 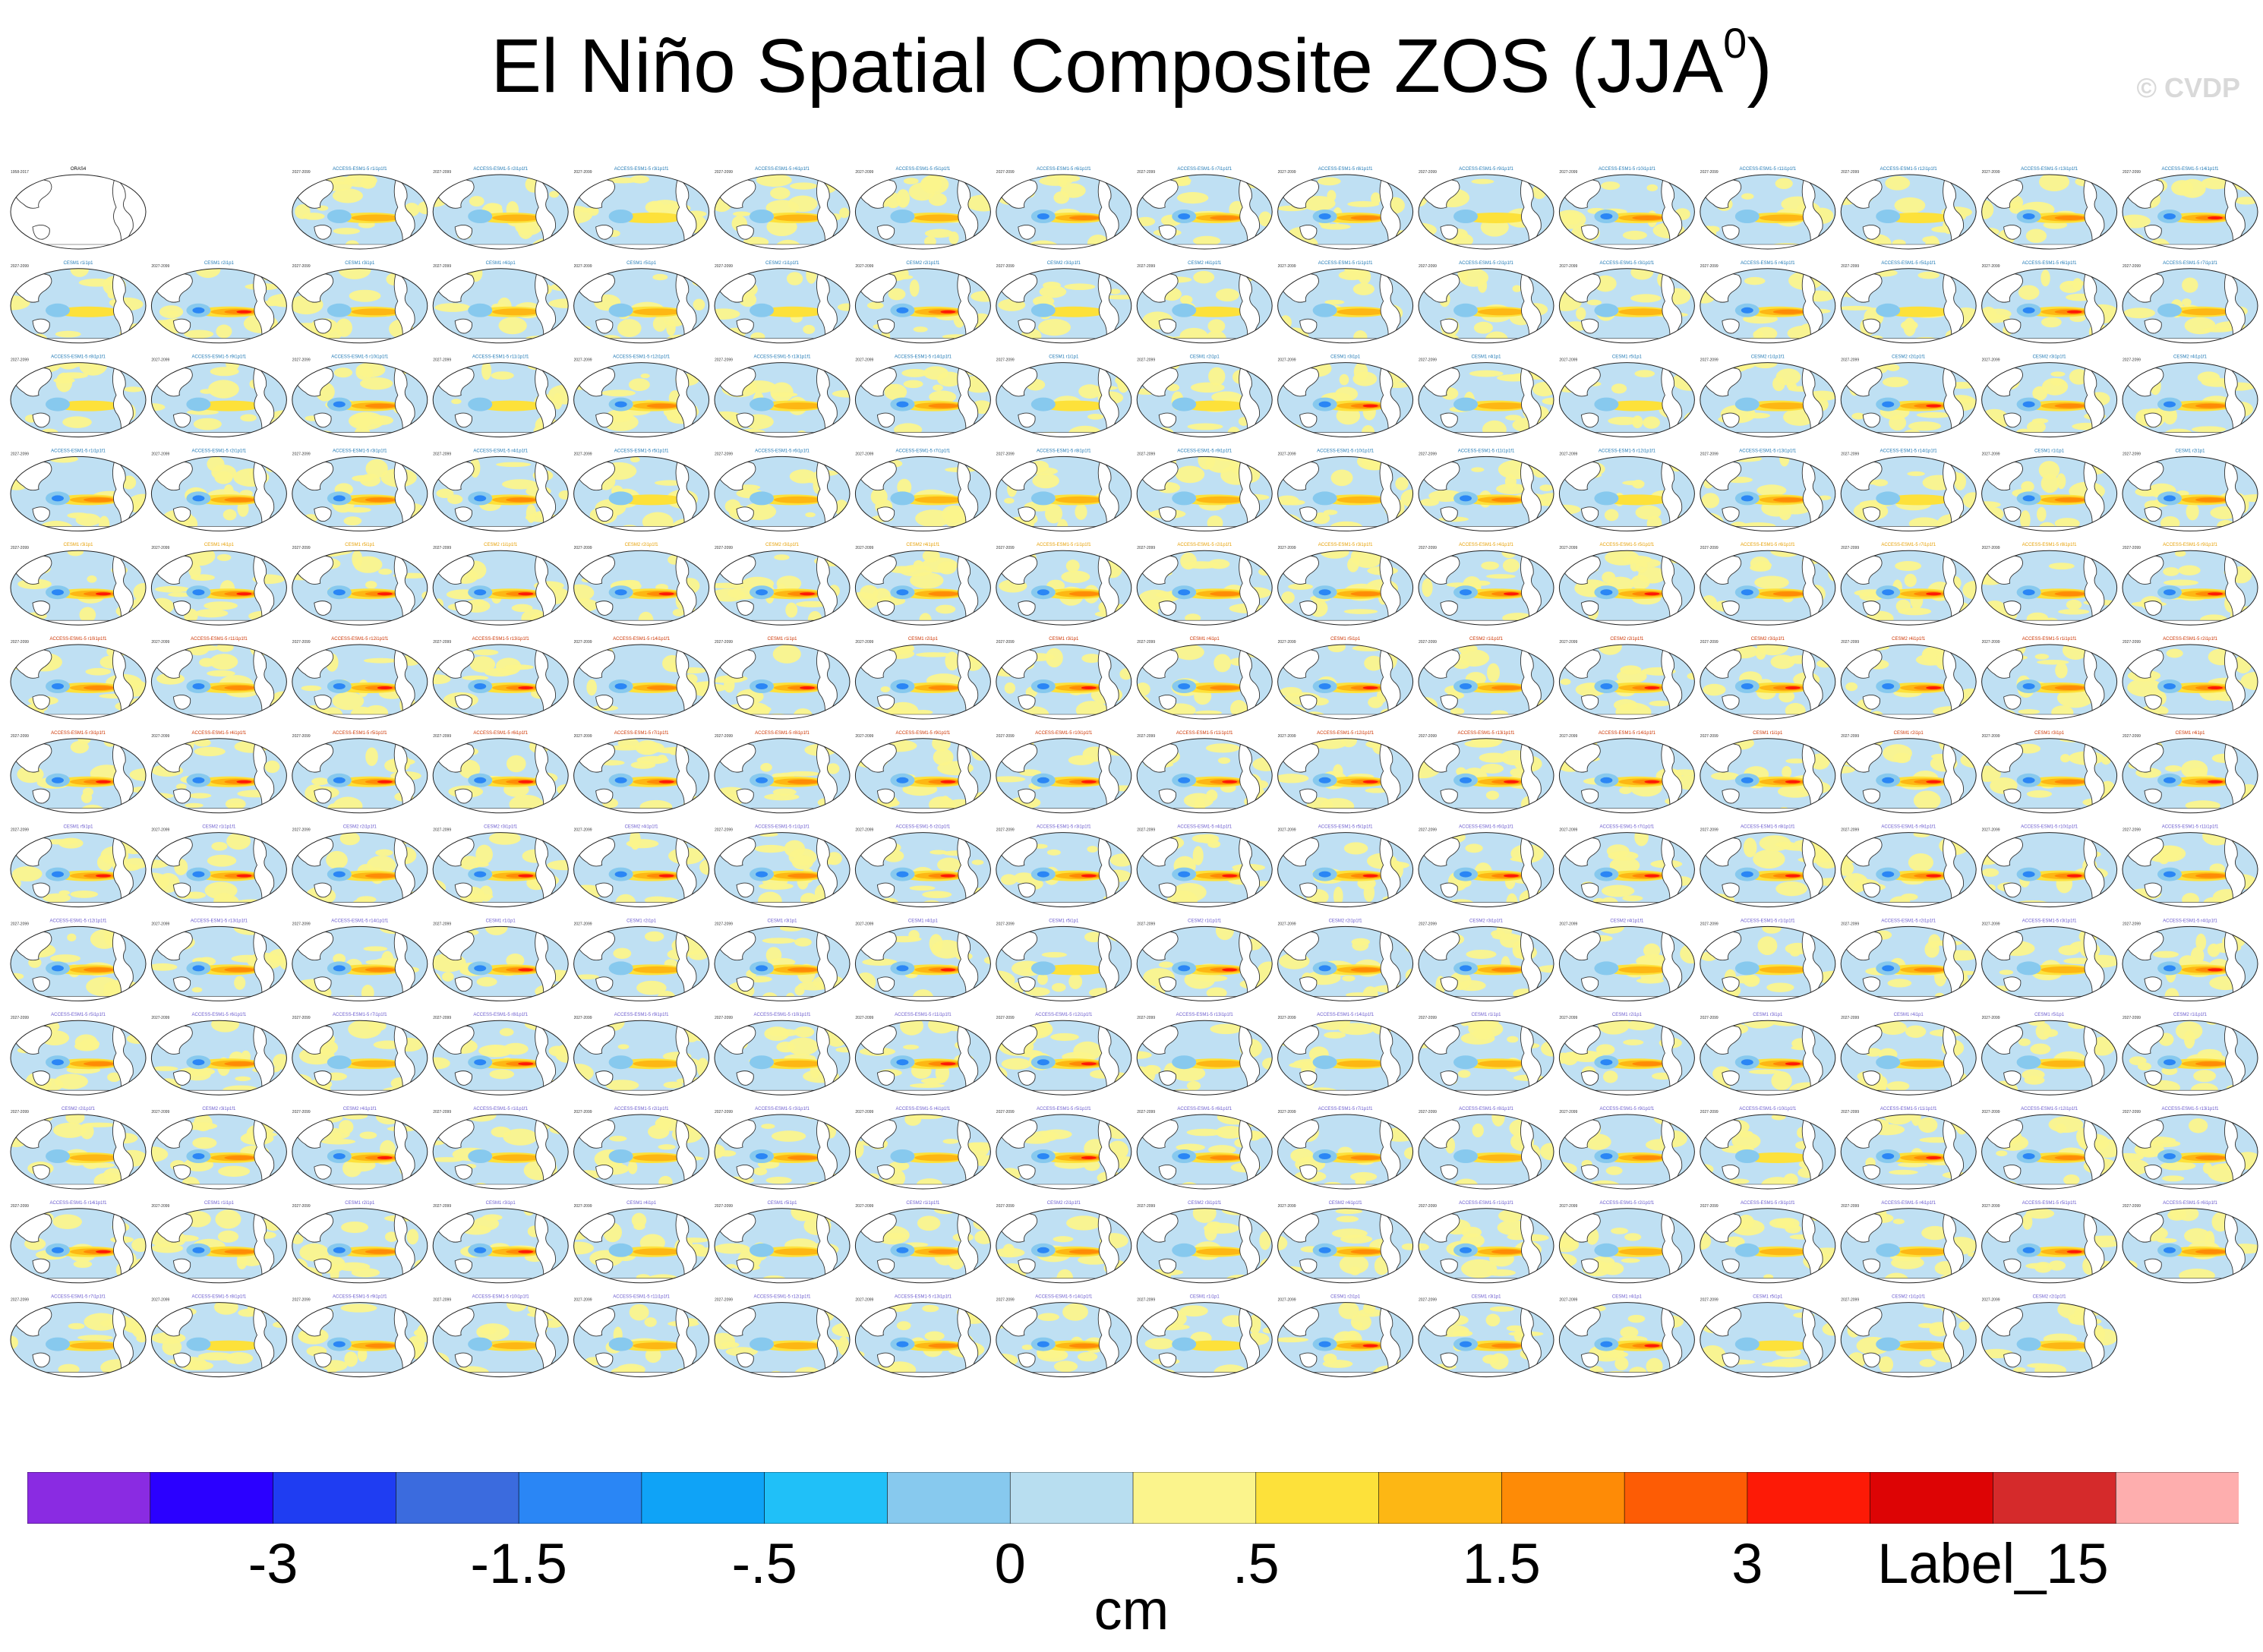 I want to click on model-panel: 2027-2099 CESM1 r4i1p1, so click(x=219, y=584).